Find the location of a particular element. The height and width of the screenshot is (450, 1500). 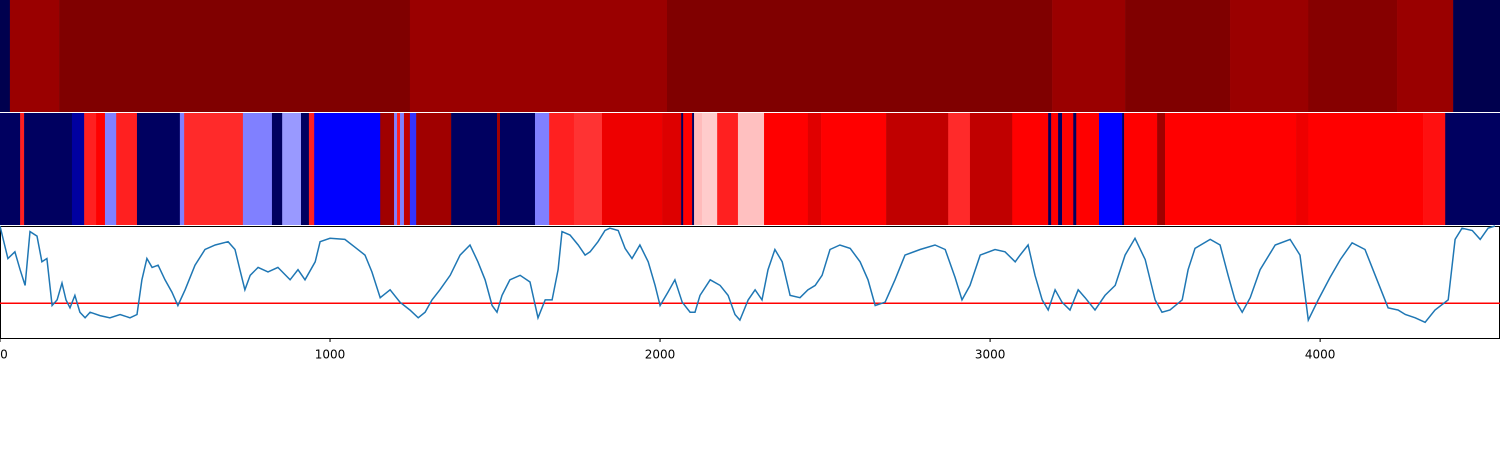

x-tick-label: 1000 is located at coordinates (330, 355).